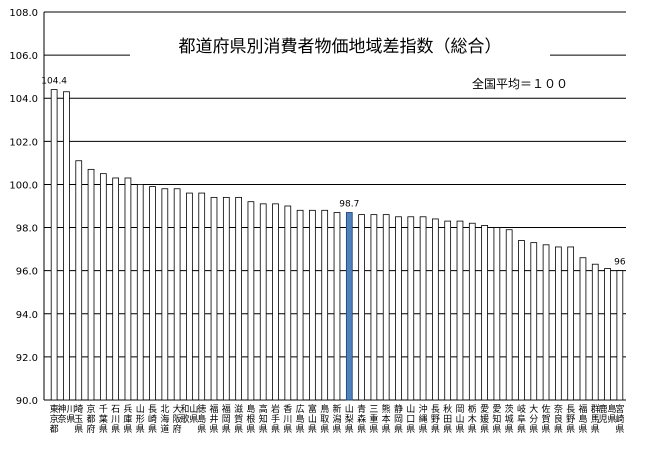  Describe the element at coordinates (300, 419) in the screenshot. I see `x-category-char: 島` at that location.